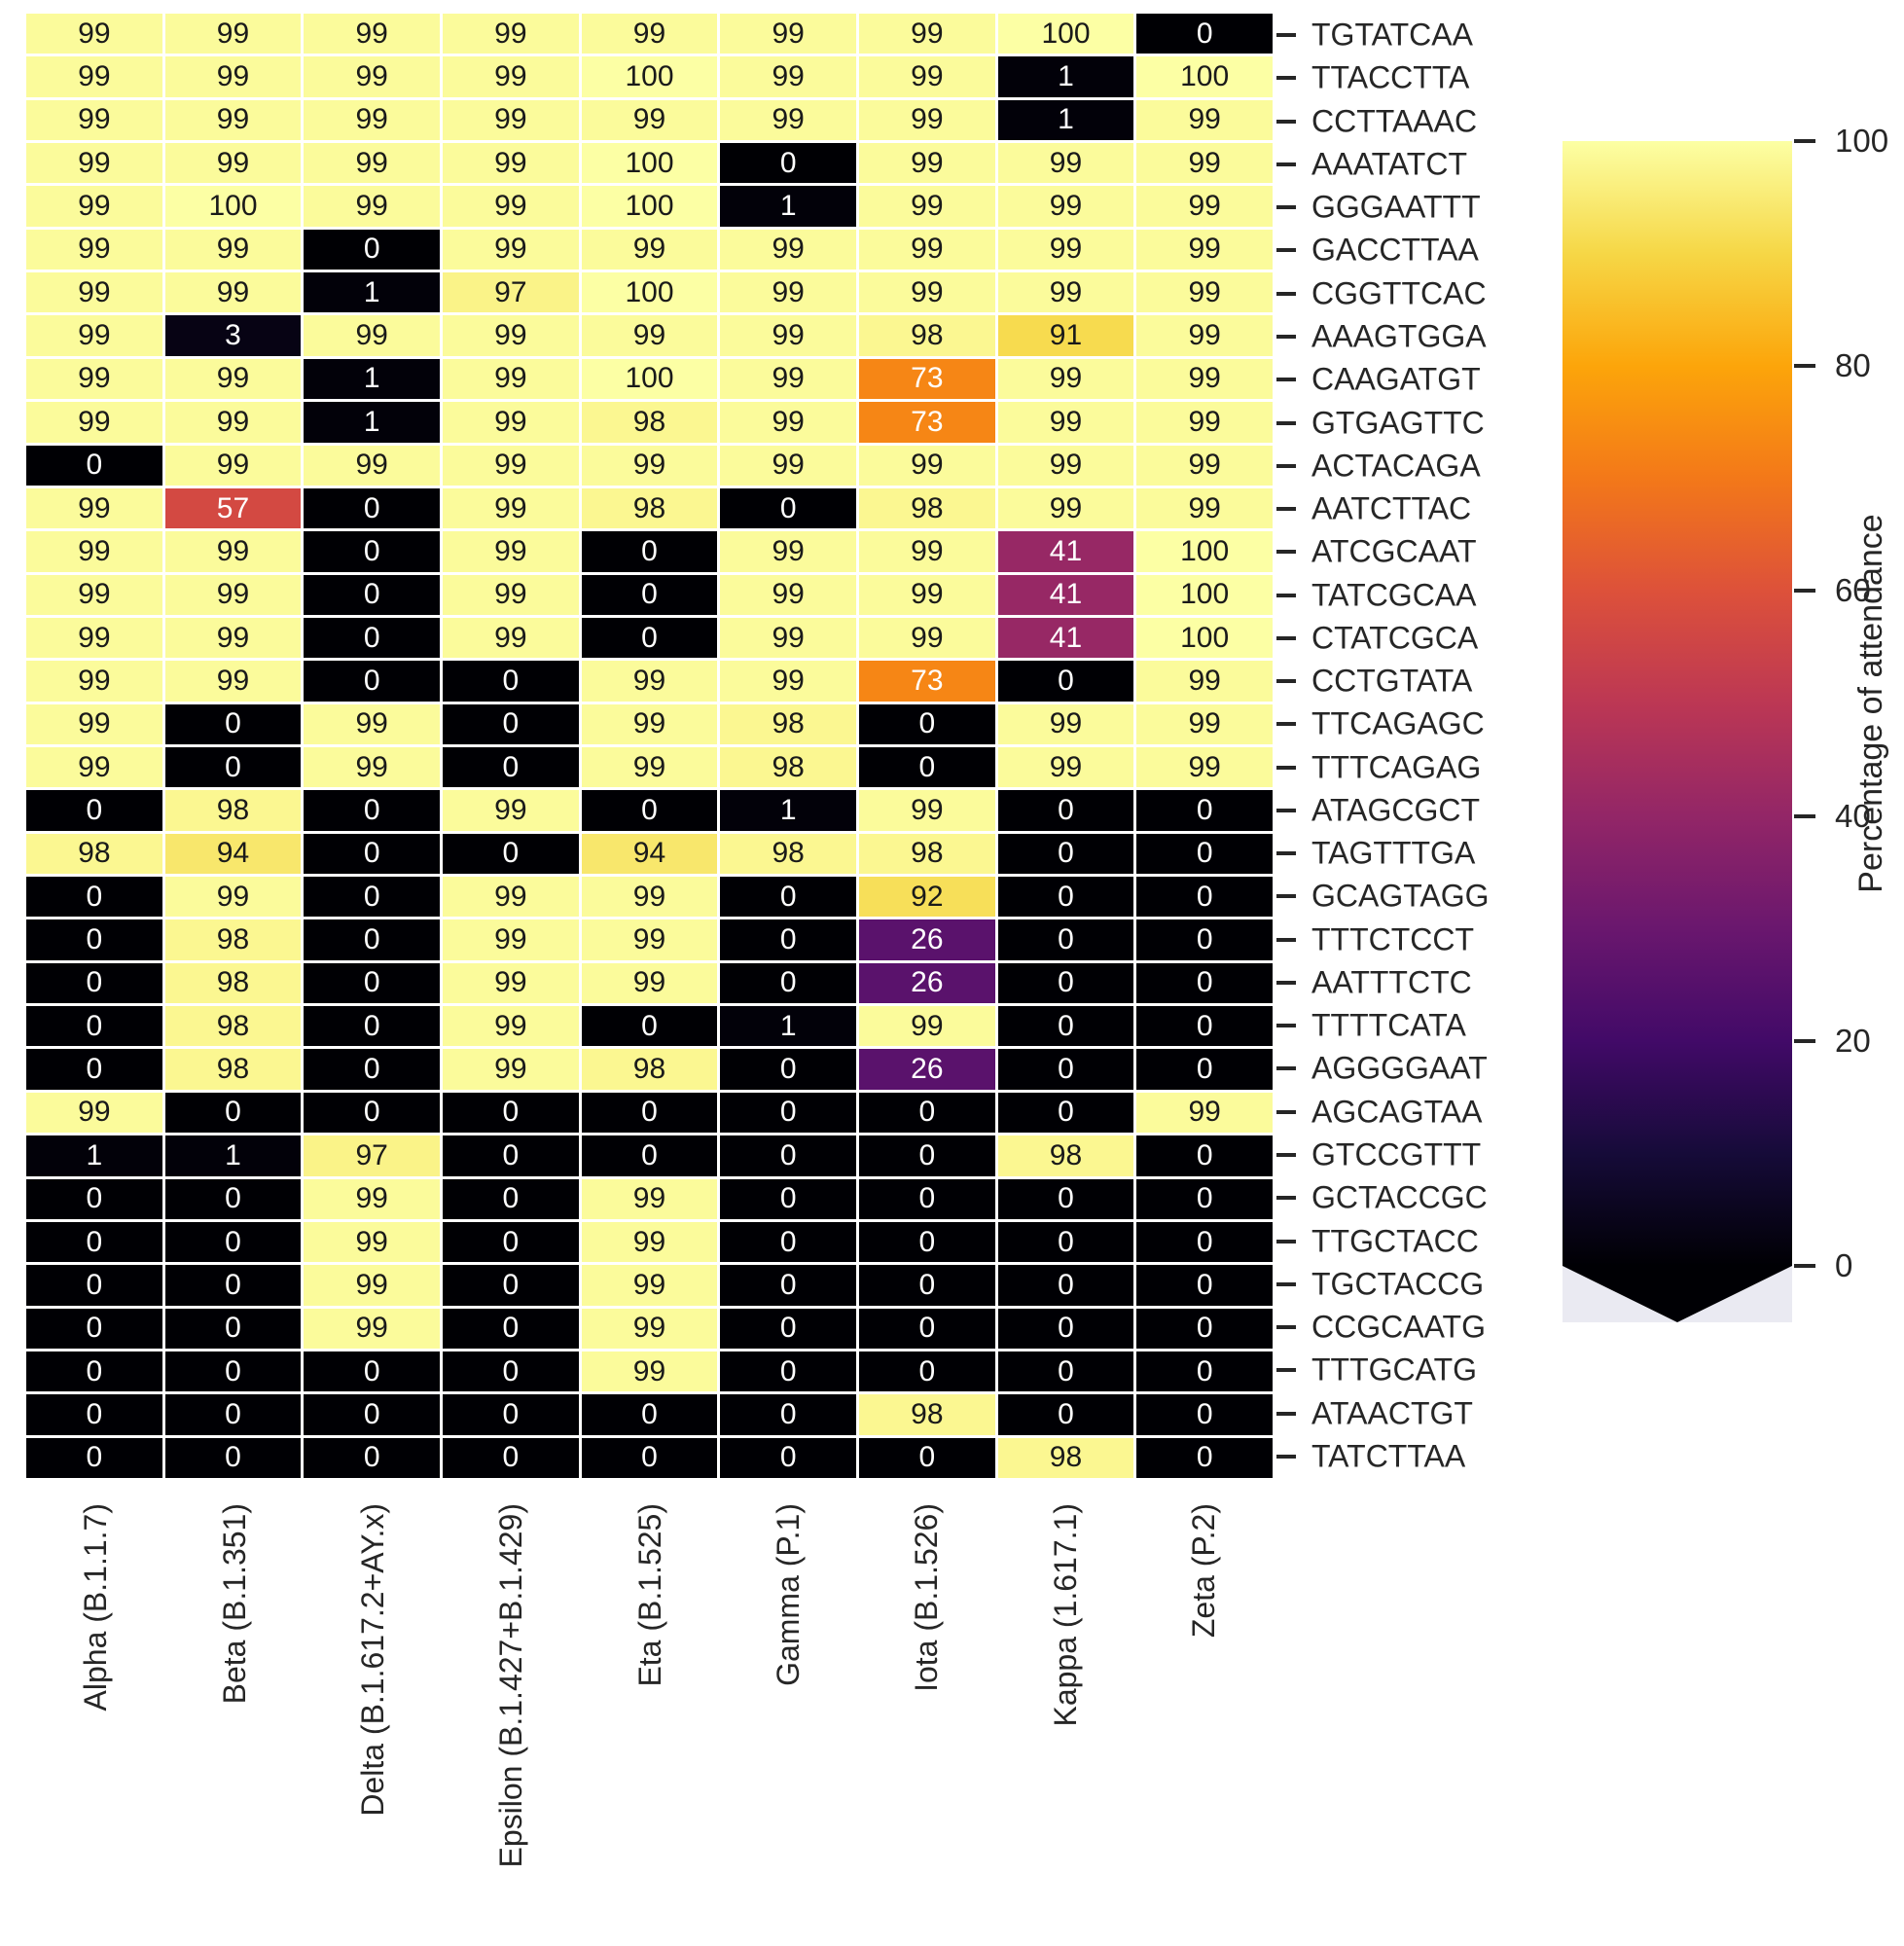  What do you see at coordinates (927, 1069) in the screenshot?
I see `heatmap-cell: 26` at bounding box center [927, 1069].